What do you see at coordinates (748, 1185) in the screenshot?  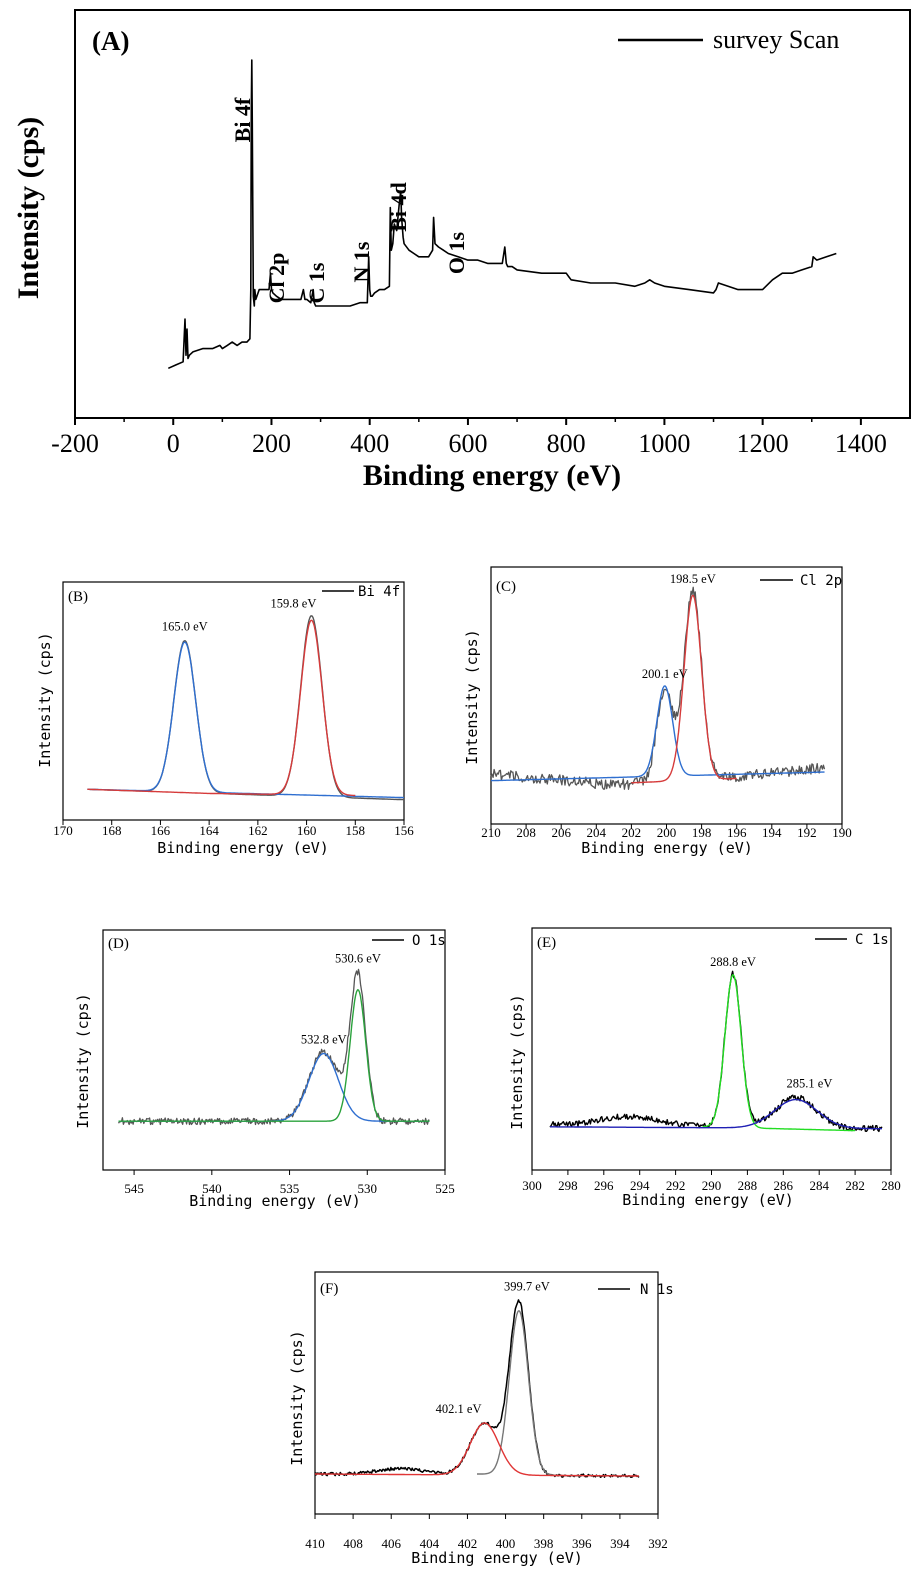 I see `x-tick-label: 288` at bounding box center [748, 1185].